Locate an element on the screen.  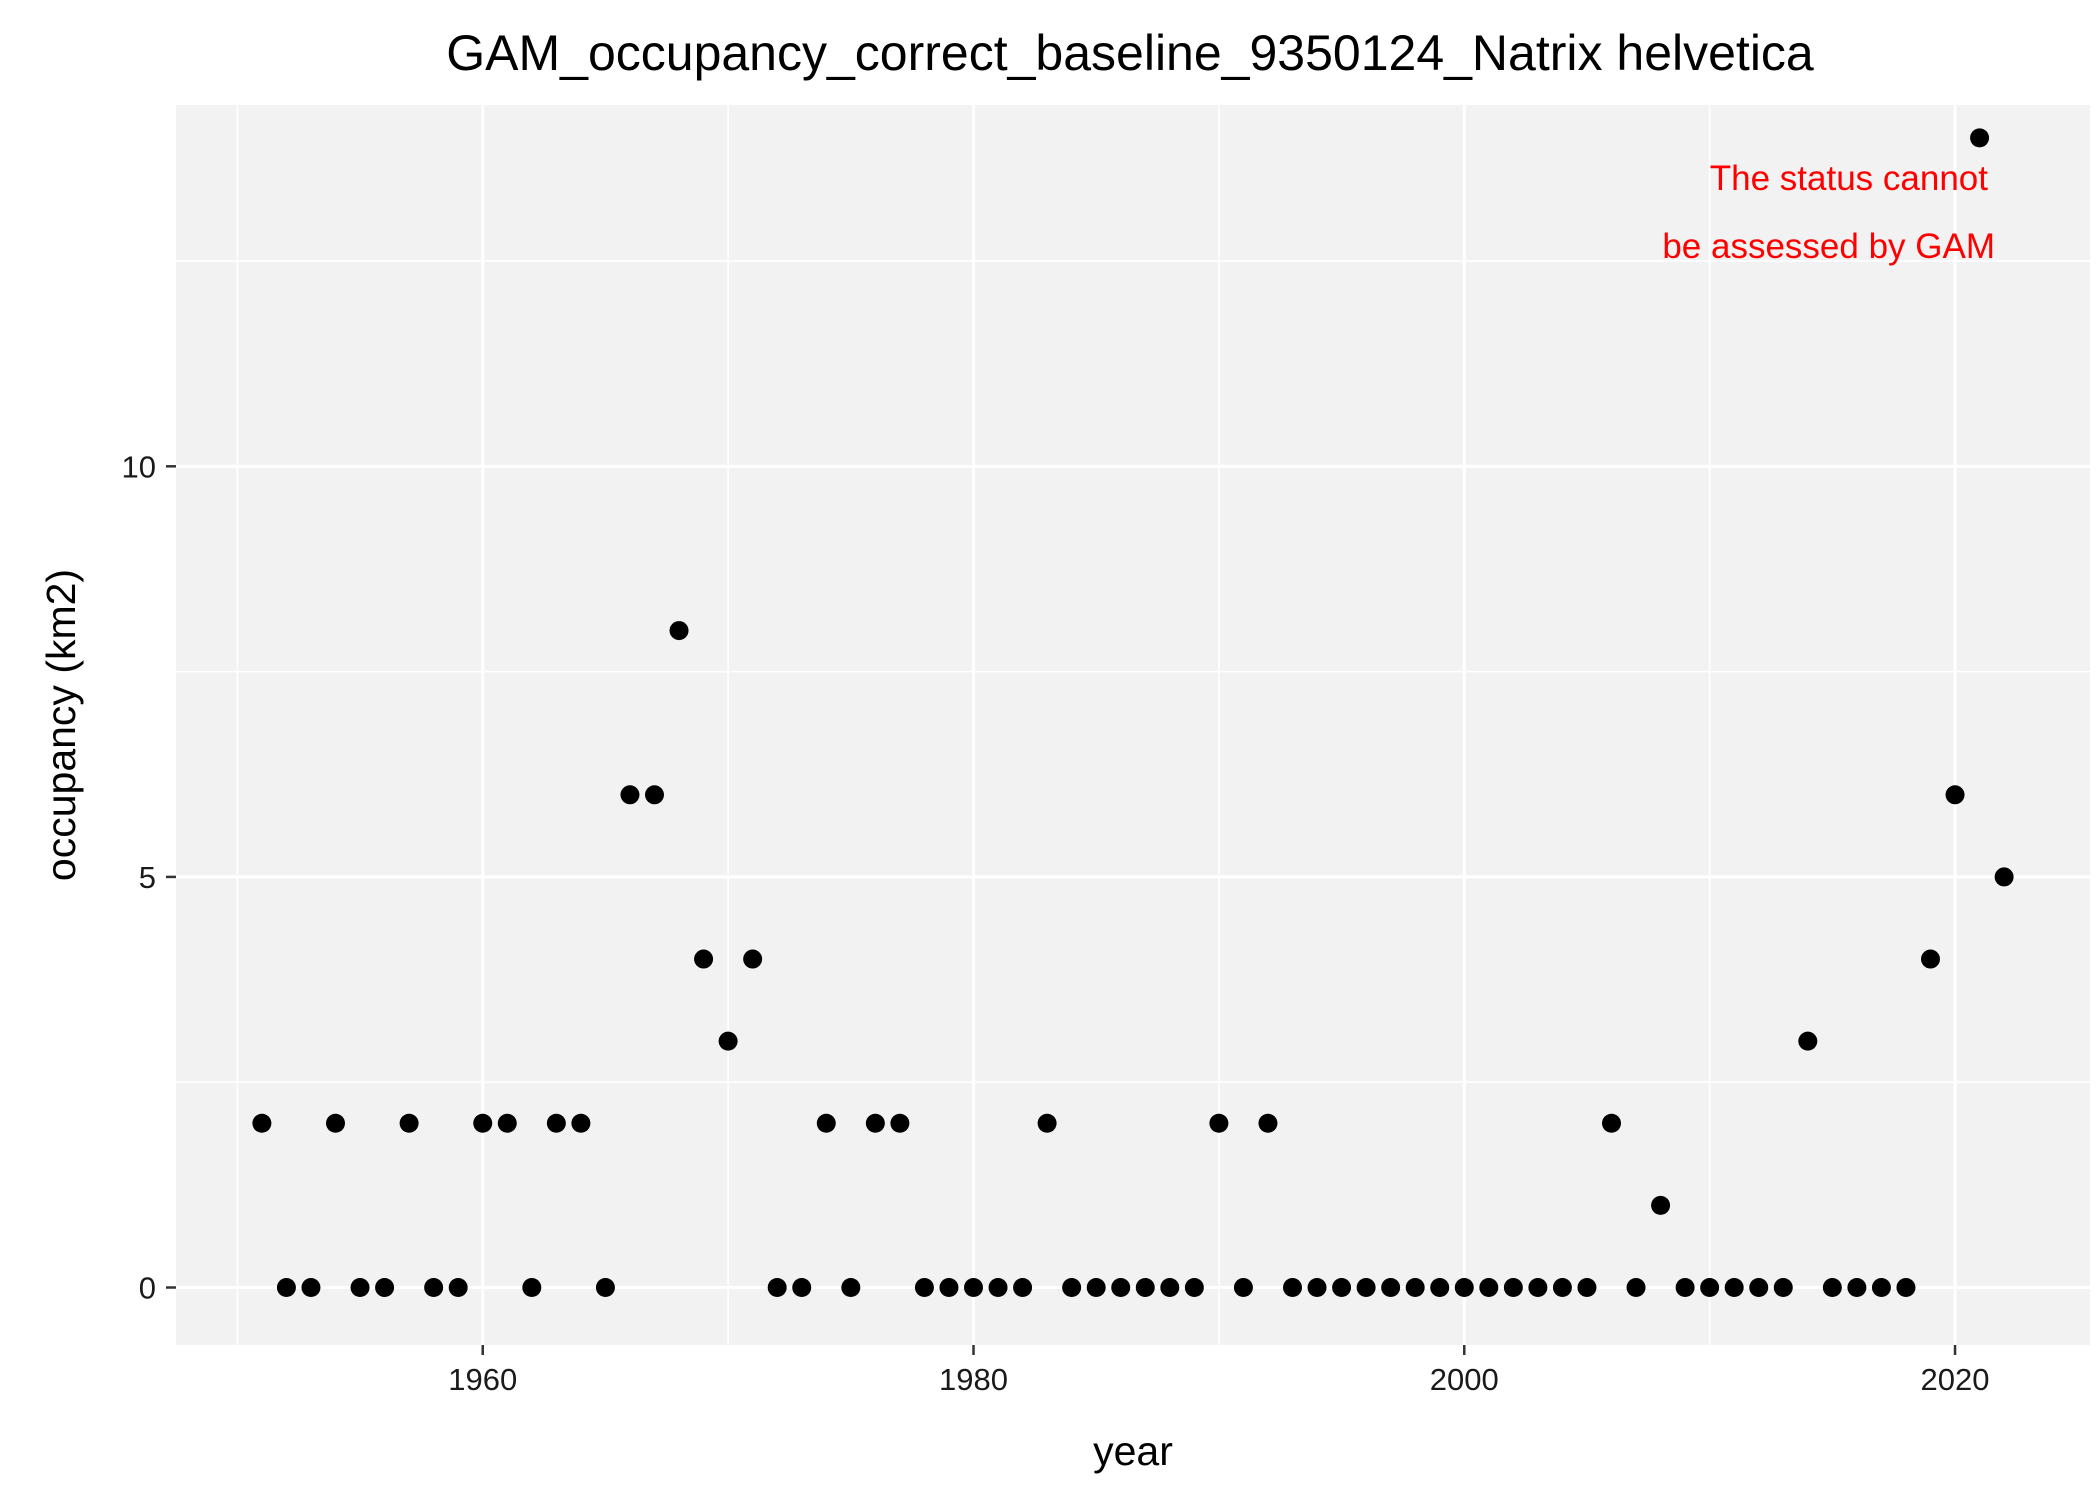
annotation-line-2: be assessed by GAM is located at coordinates (1828, 246).